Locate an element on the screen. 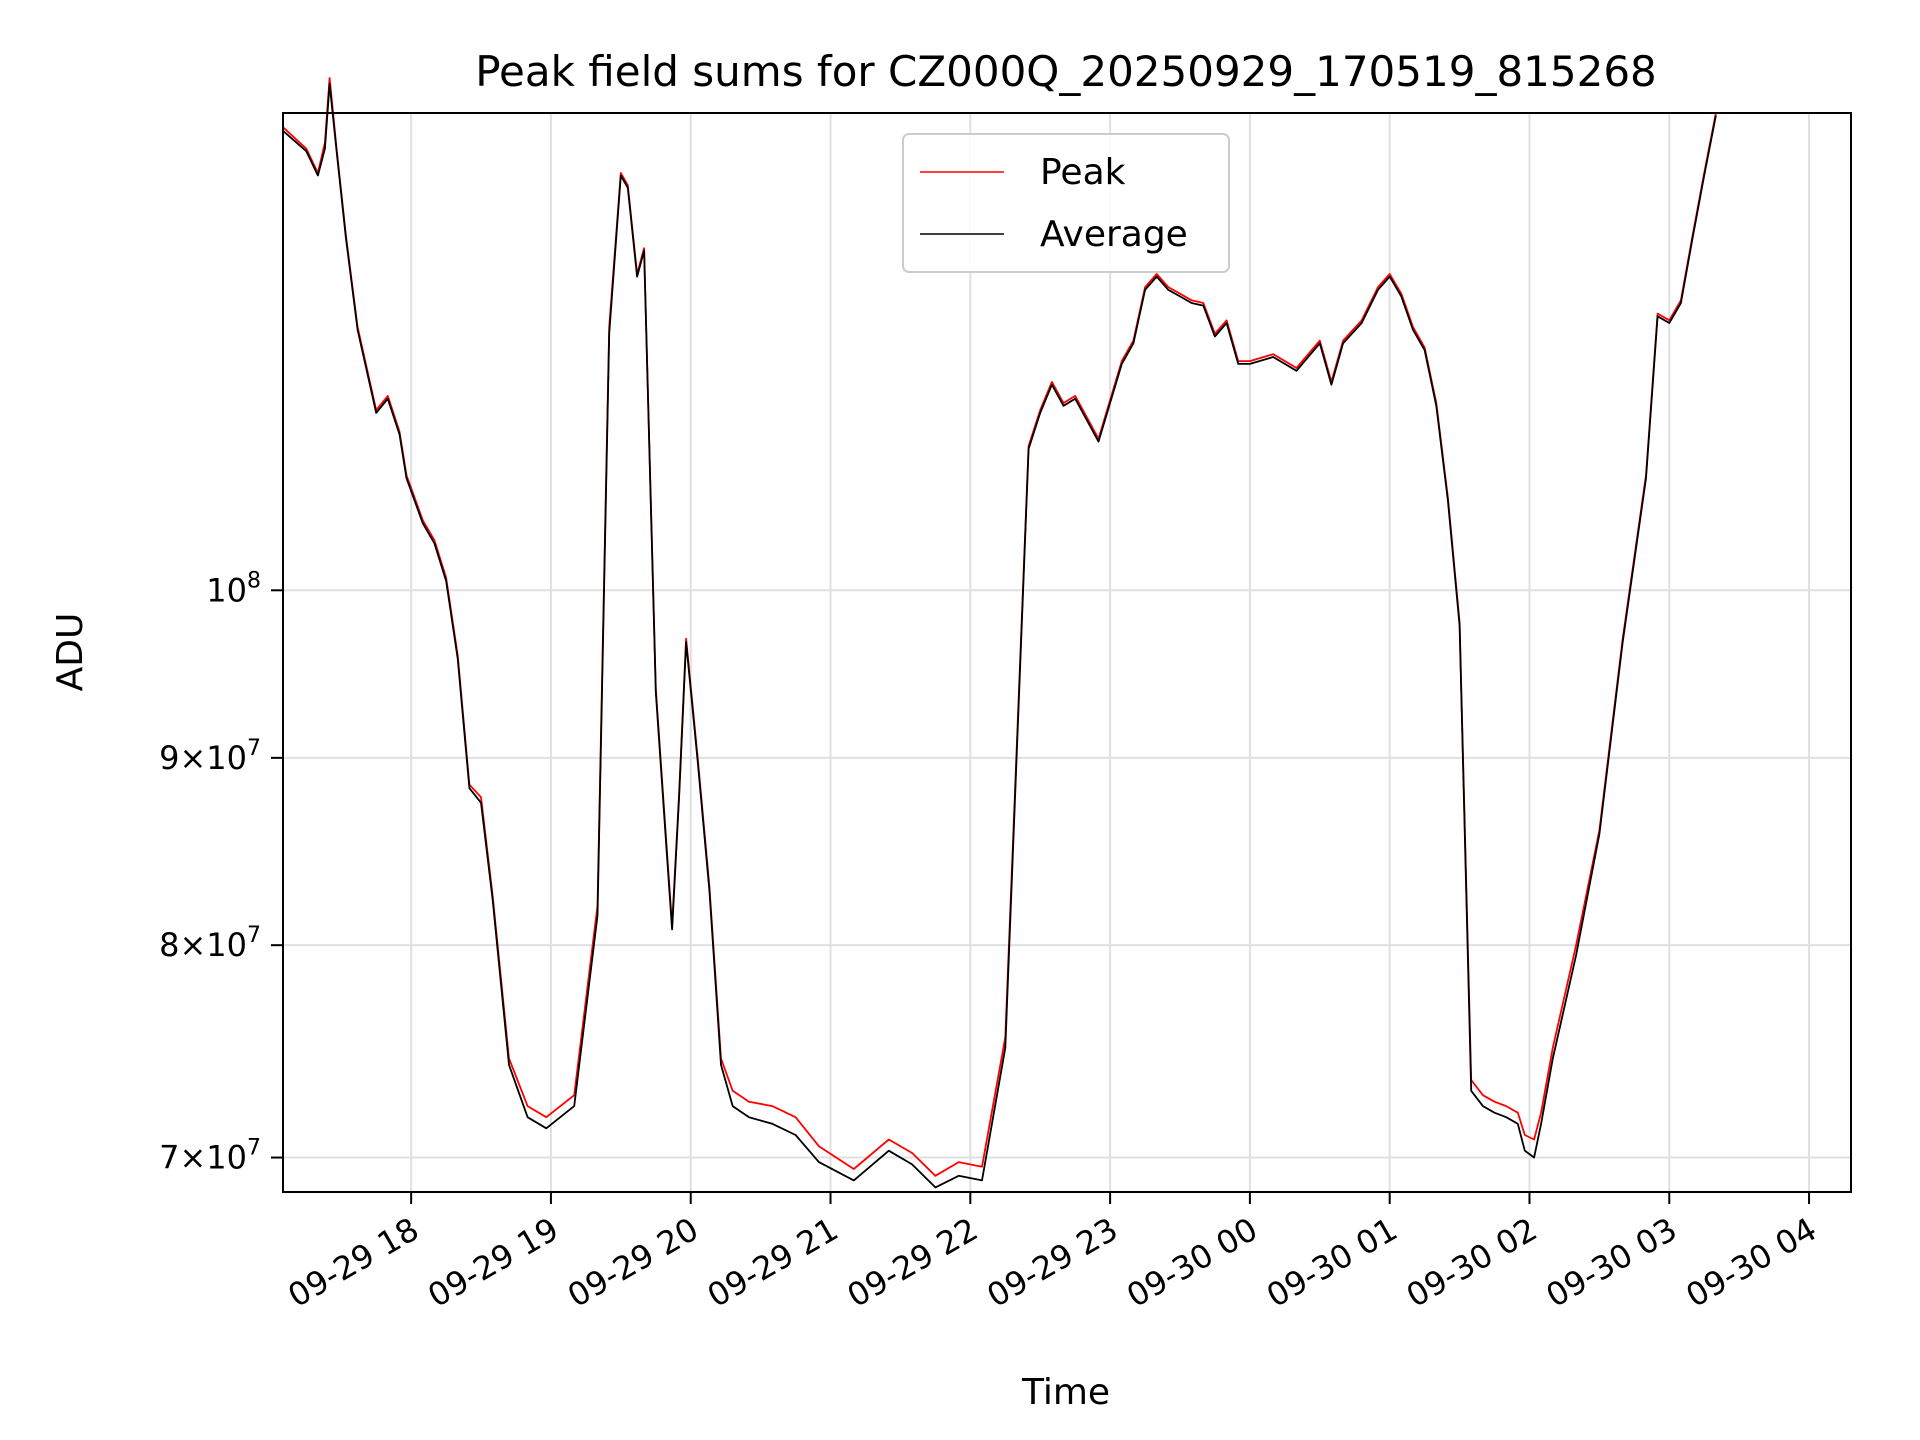 The width and height of the screenshot is (1920, 1440). y-tick-label: 8×107 is located at coordinates (210, 943).